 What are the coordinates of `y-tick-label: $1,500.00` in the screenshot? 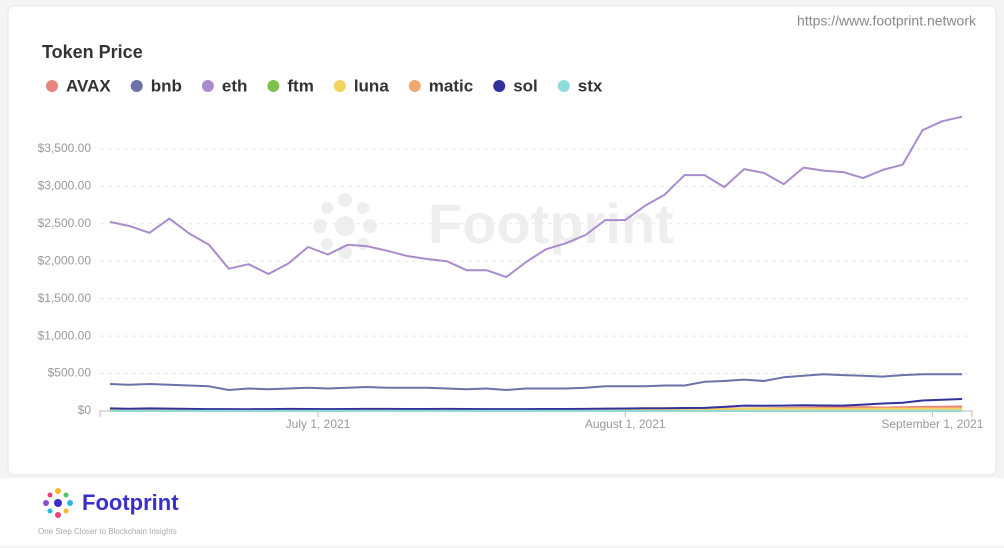 It's located at (65, 298).